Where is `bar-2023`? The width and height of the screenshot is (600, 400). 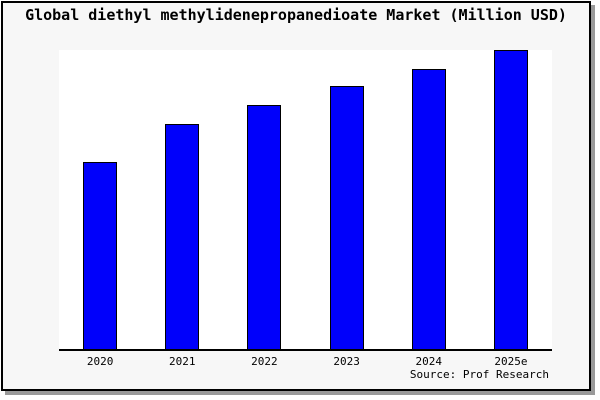 bar-2023 is located at coordinates (346, 217).